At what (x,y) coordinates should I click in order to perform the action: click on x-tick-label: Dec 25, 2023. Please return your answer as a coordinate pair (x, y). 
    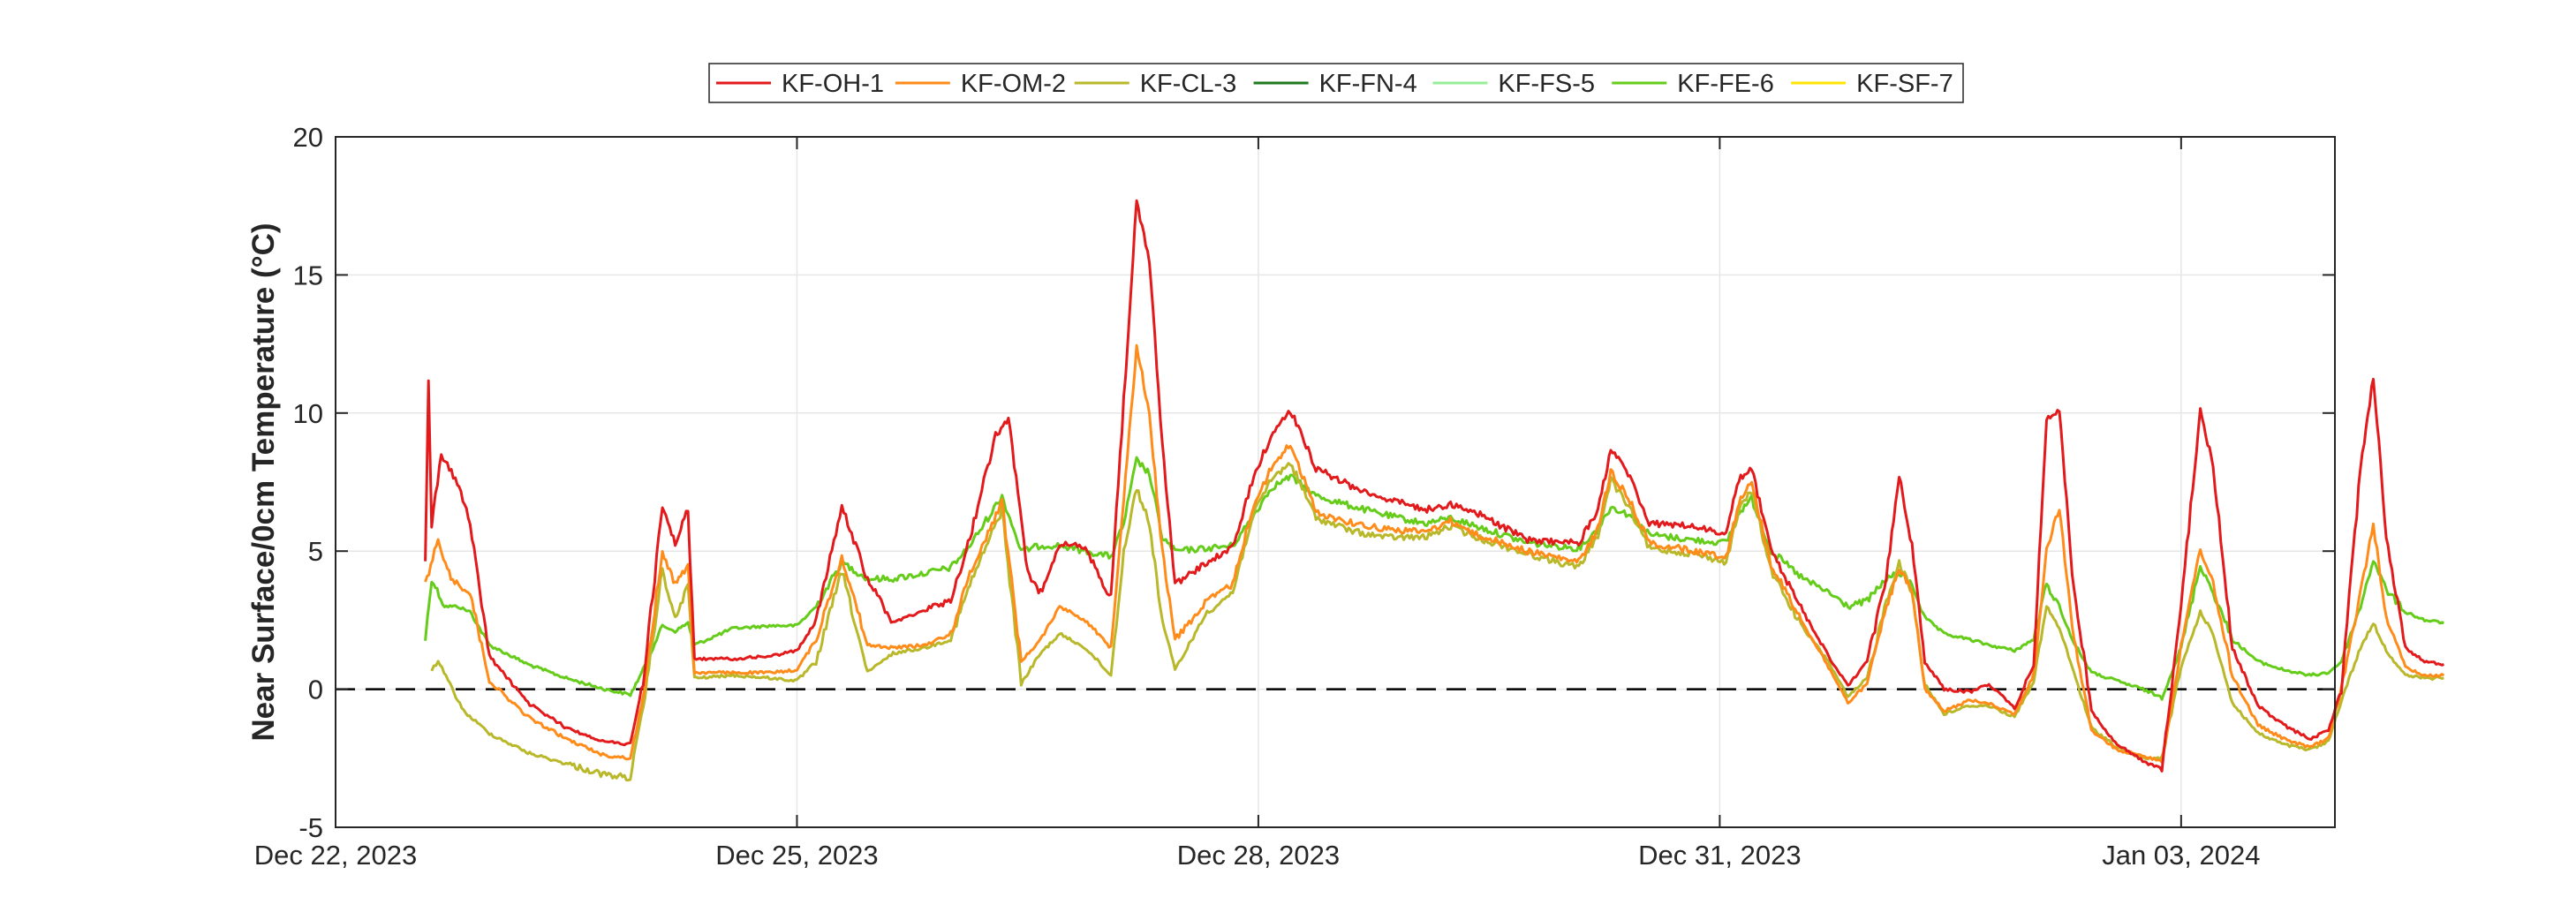
    Looking at the image, I should click on (796, 855).